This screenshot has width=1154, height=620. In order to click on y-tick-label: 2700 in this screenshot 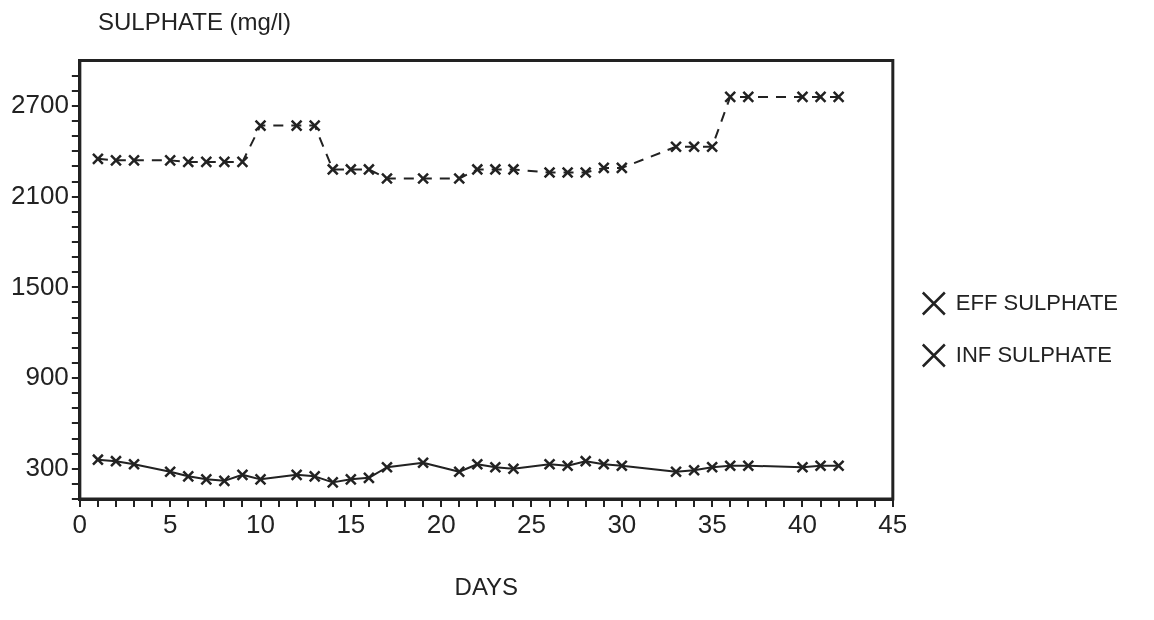, I will do `click(40, 104)`.